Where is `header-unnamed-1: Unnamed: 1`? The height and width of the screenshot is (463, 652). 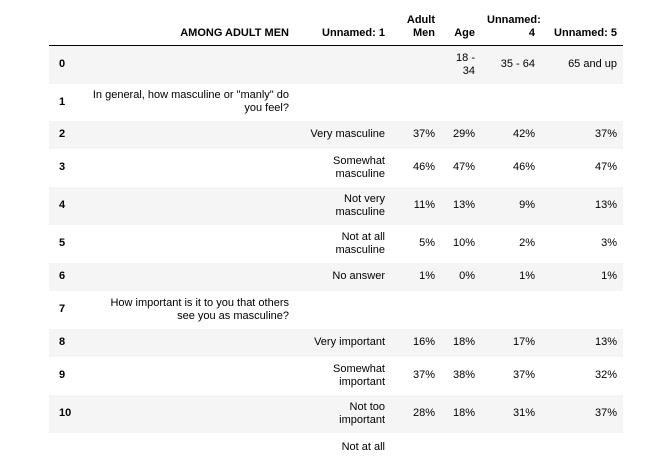
header-unnamed-1: Unnamed: 1 is located at coordinates (343, 28).